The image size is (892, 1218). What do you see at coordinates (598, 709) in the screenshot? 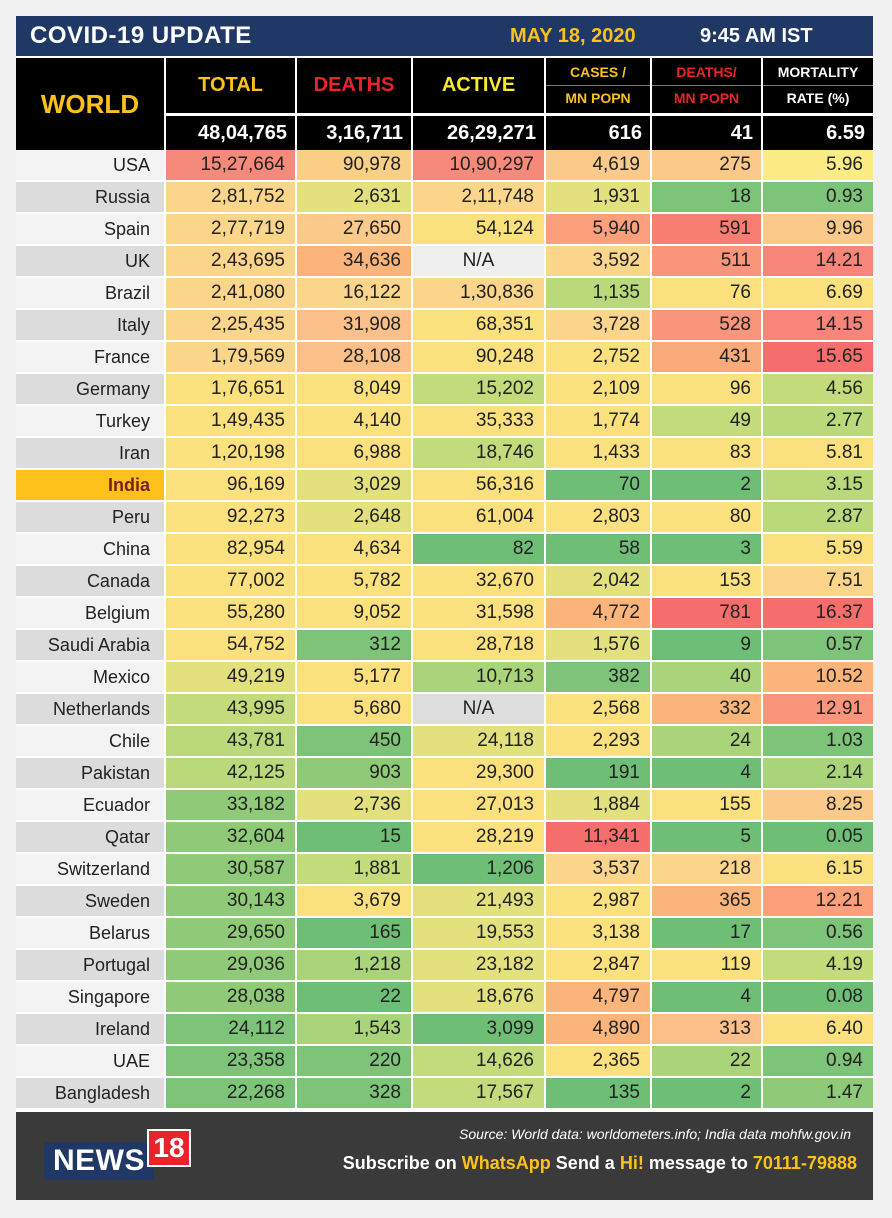
I see `cell-cases-per-mn: 2,568` at bounding box center [598, 709].